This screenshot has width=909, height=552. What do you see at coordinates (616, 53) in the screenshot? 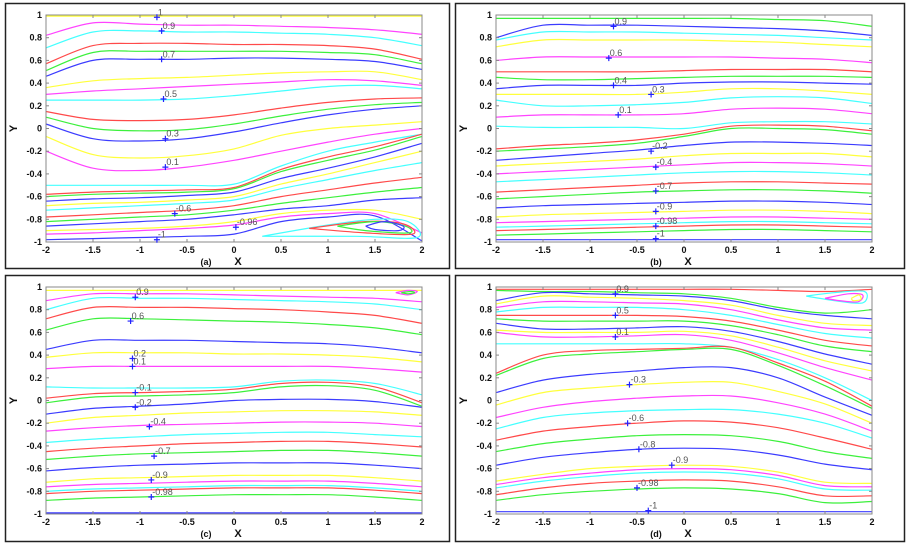
I see `contour-label: 0.6` at bounding box center [616, 53].